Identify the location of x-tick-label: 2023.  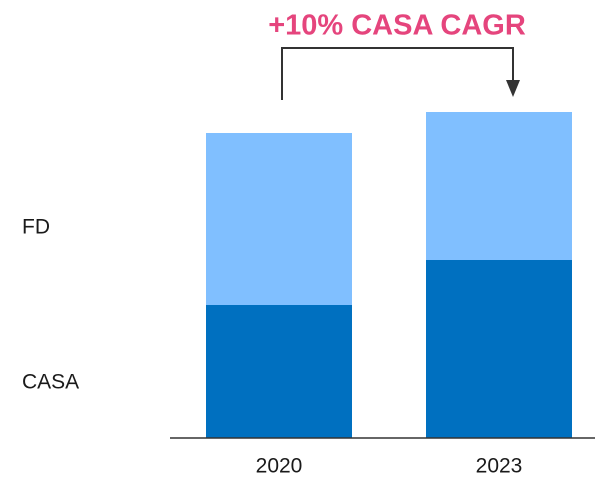
(499, 466).